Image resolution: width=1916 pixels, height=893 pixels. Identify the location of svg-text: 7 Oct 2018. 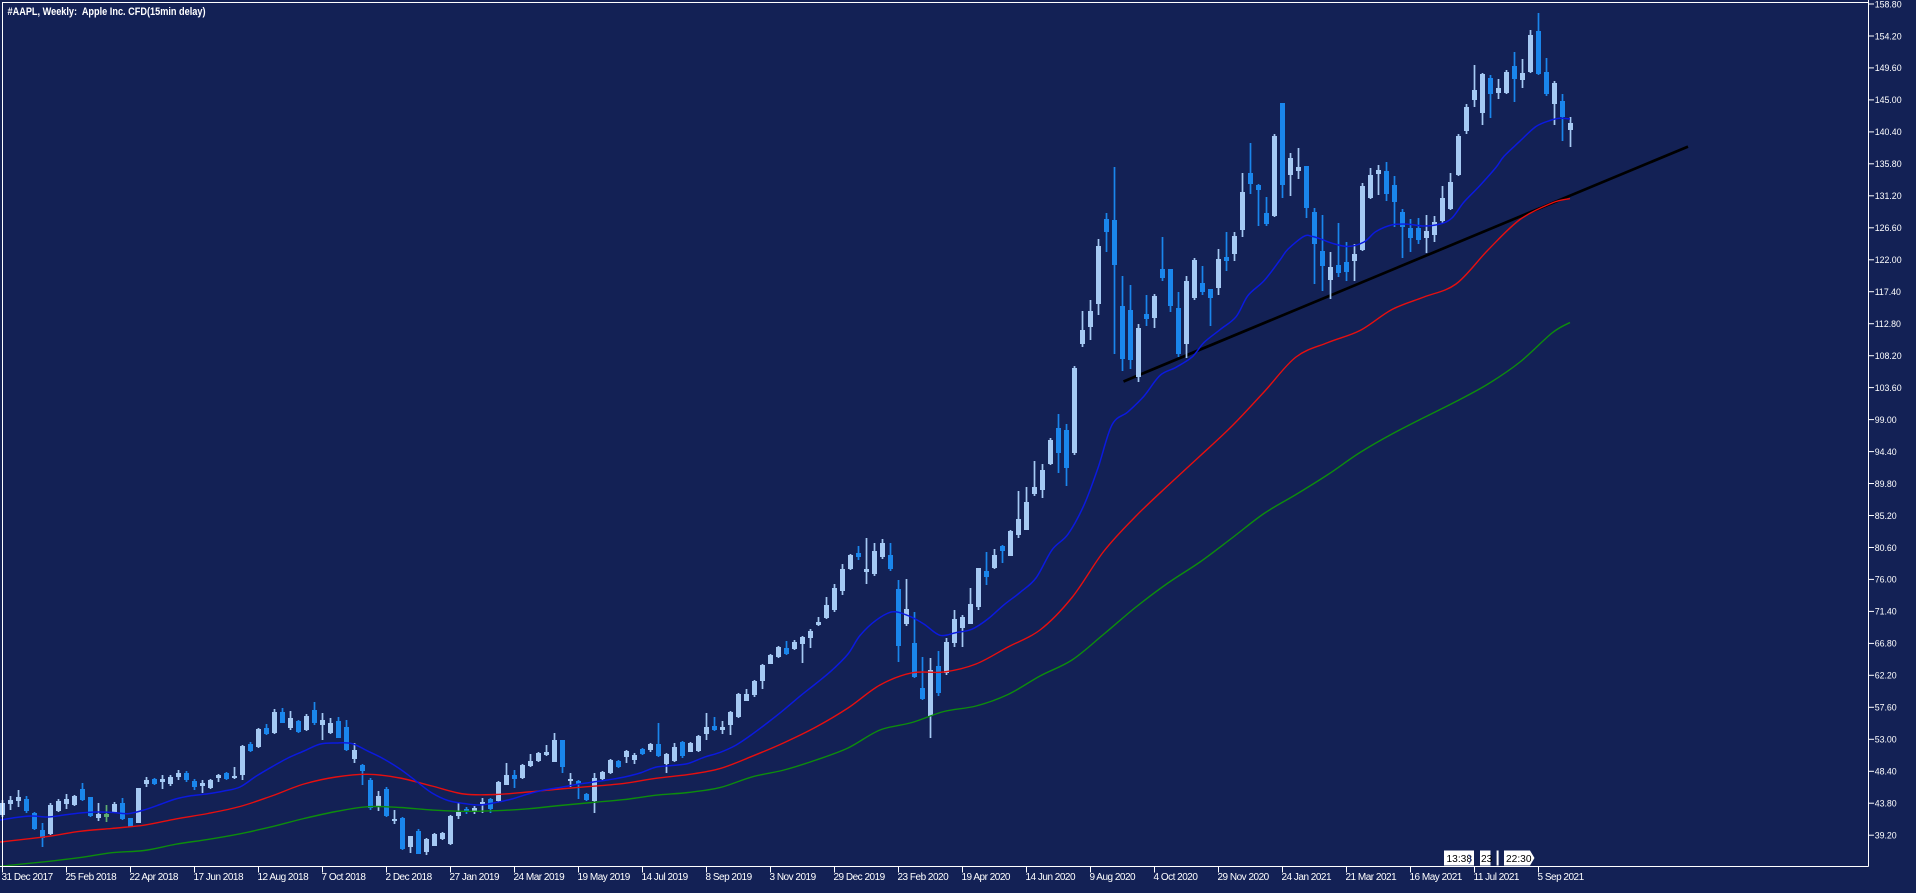
(344, 877).